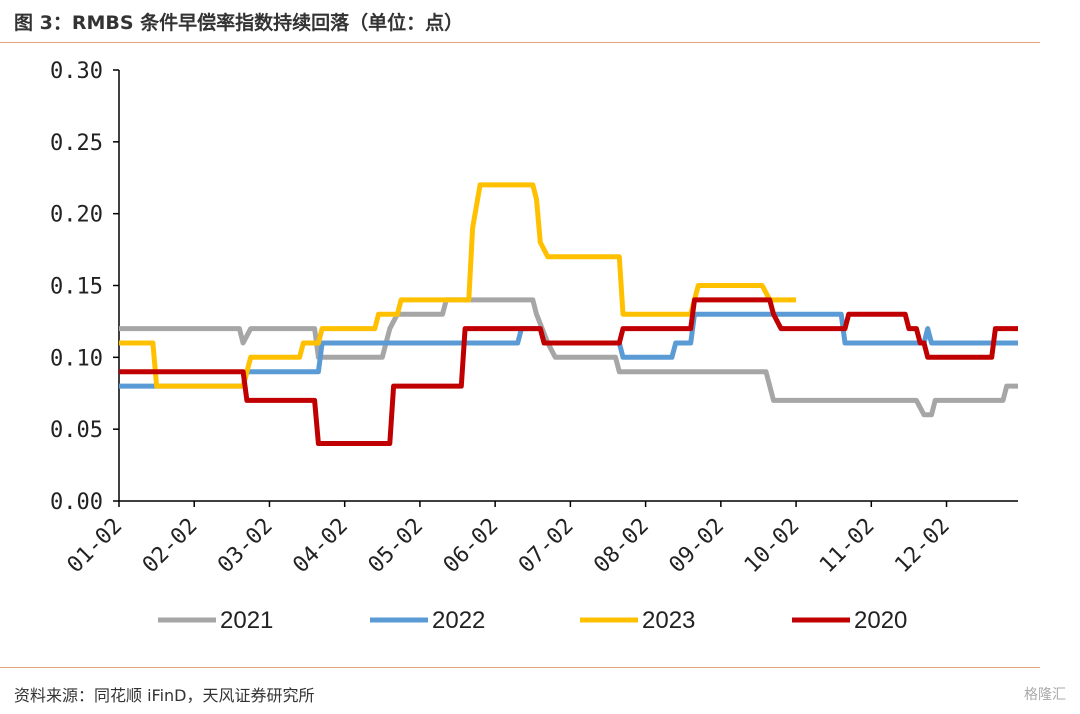  Describe the element at coordinates (95, 546) in the screenshot. I see `x-tick-label: 01-02` at that location.